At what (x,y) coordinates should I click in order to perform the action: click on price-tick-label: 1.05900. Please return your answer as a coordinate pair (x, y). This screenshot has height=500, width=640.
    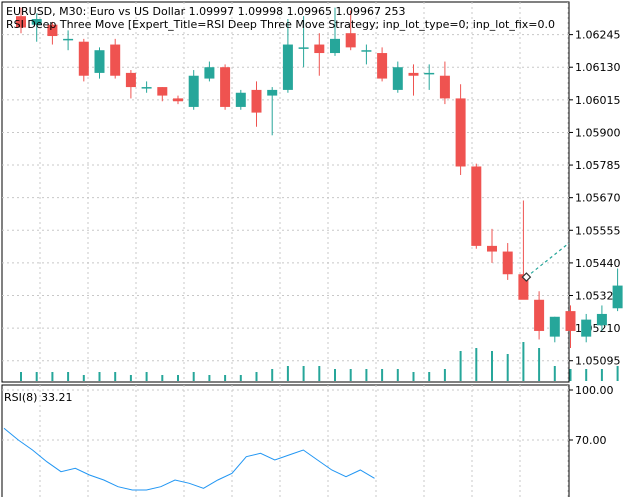
    Looking at the image, I should click on (598, 132).